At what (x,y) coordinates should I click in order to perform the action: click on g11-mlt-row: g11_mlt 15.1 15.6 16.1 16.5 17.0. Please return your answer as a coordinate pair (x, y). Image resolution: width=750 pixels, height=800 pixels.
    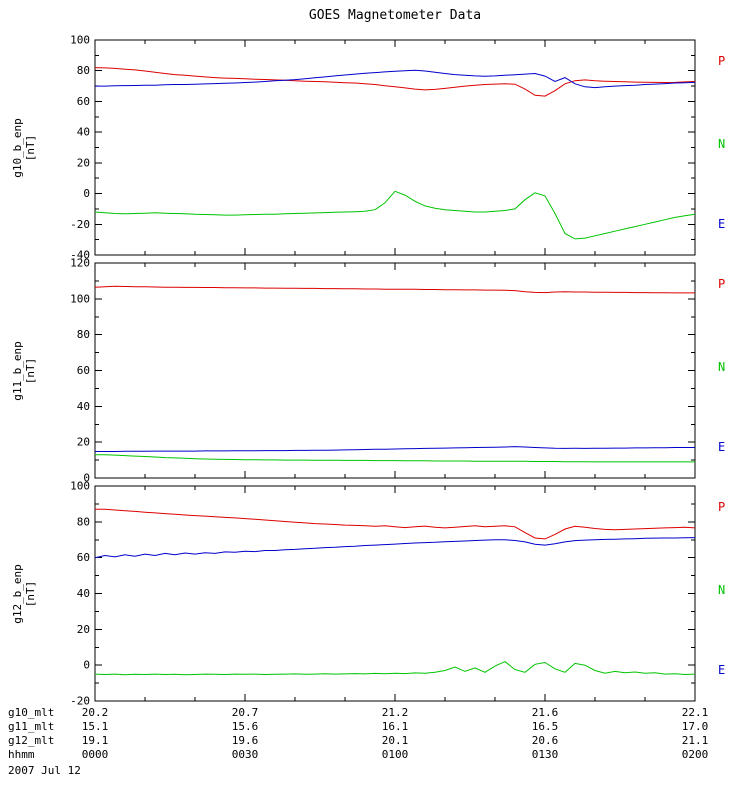
    Looking at the image, I should click on (375, 727).